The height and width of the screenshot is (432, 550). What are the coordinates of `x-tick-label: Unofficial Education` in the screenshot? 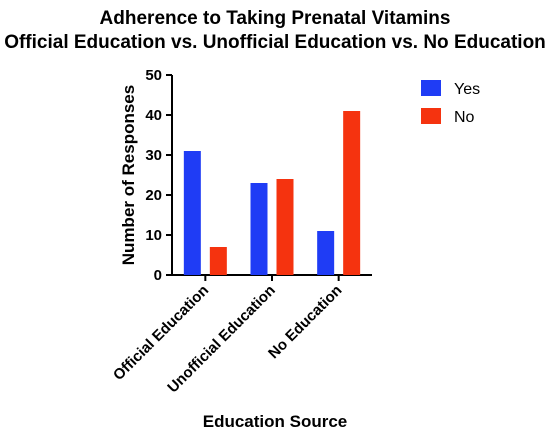 It's located at (221, 339).